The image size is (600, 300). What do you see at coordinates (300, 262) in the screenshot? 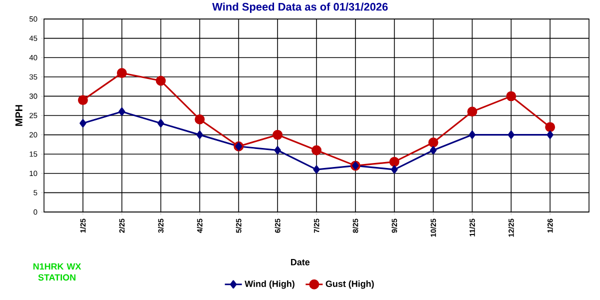
I see `x-axis-title: Date` at bounding box center [300, 262].